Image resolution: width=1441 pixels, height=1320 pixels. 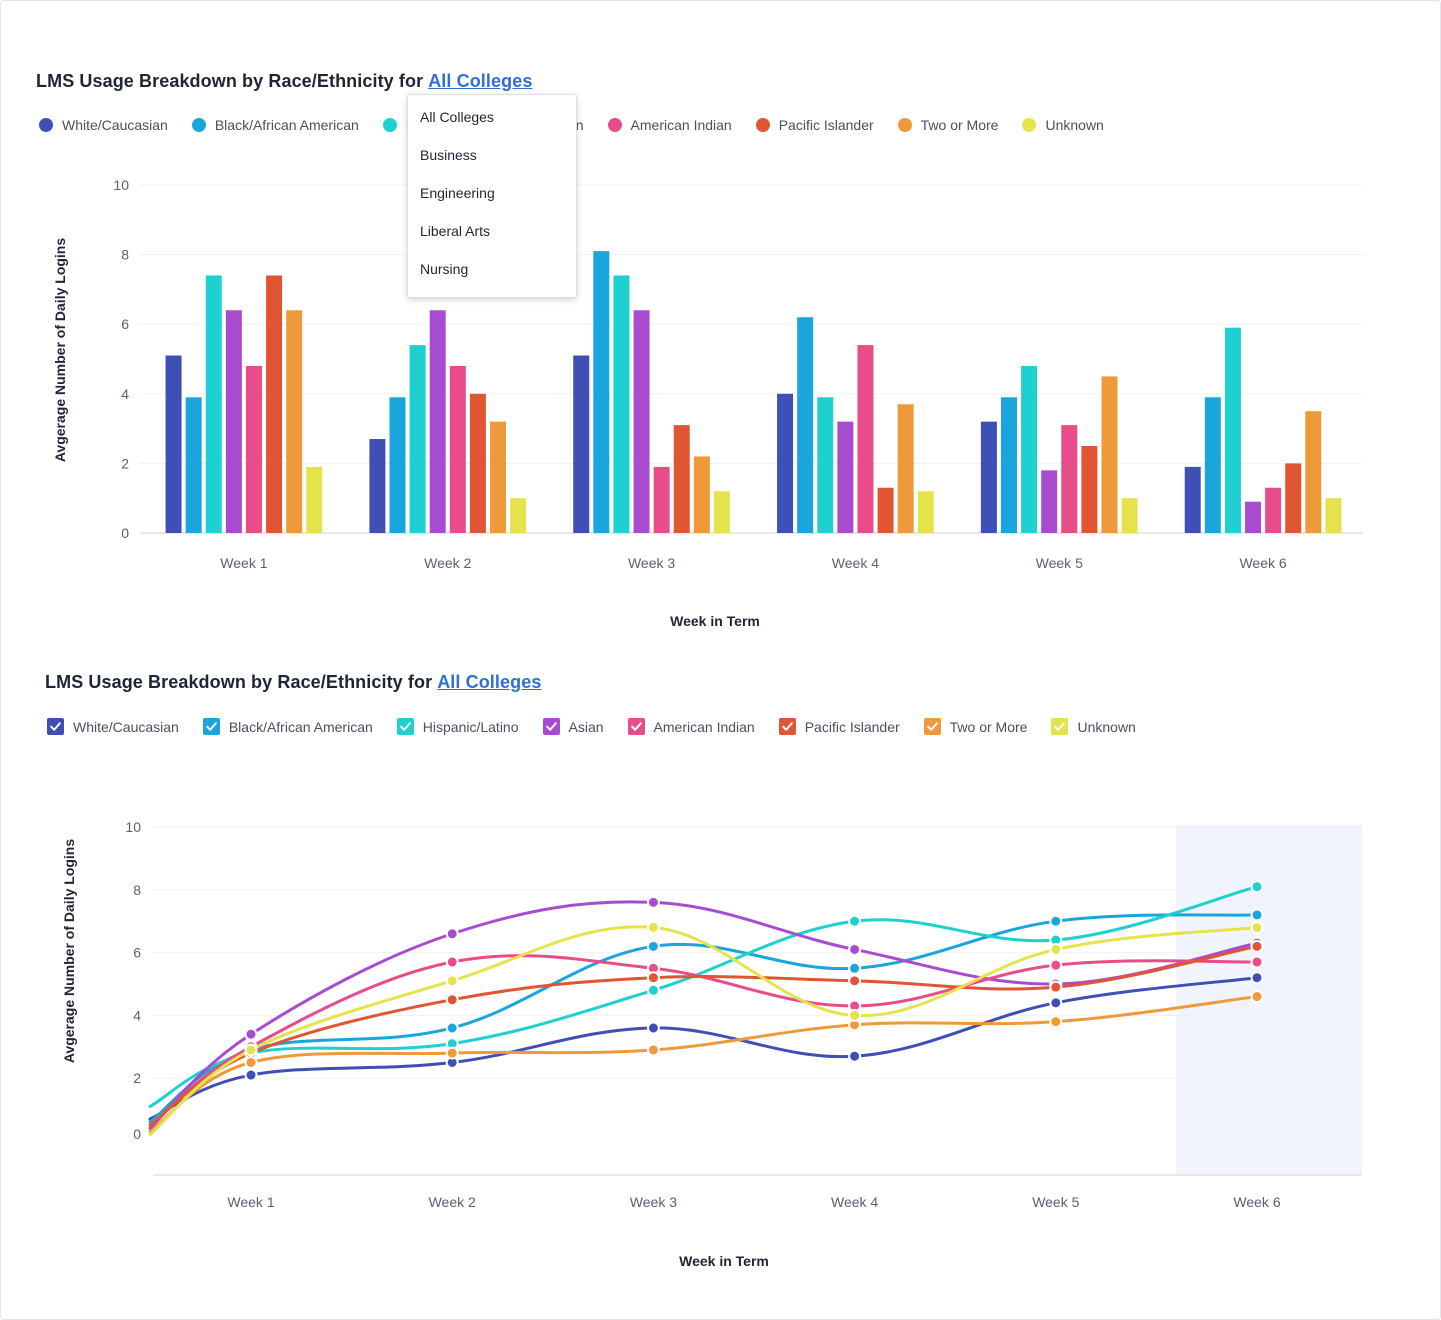 I want to click on legend-toggle-hispanic-latino: Hispanic/Latino, so click(x=457, y=726).